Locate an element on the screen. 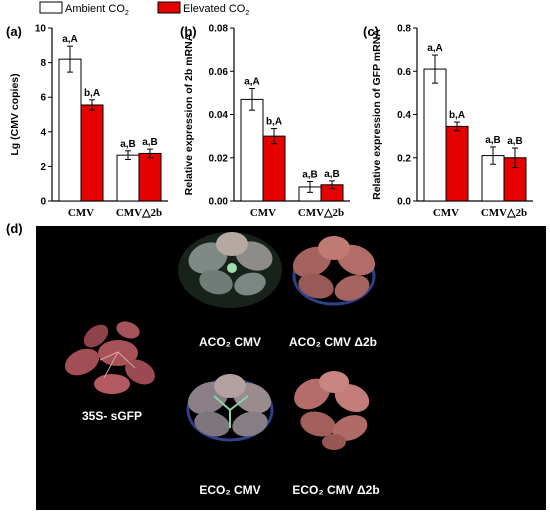  x-tick-label-c: CMV is located at coordinates (446, 213).